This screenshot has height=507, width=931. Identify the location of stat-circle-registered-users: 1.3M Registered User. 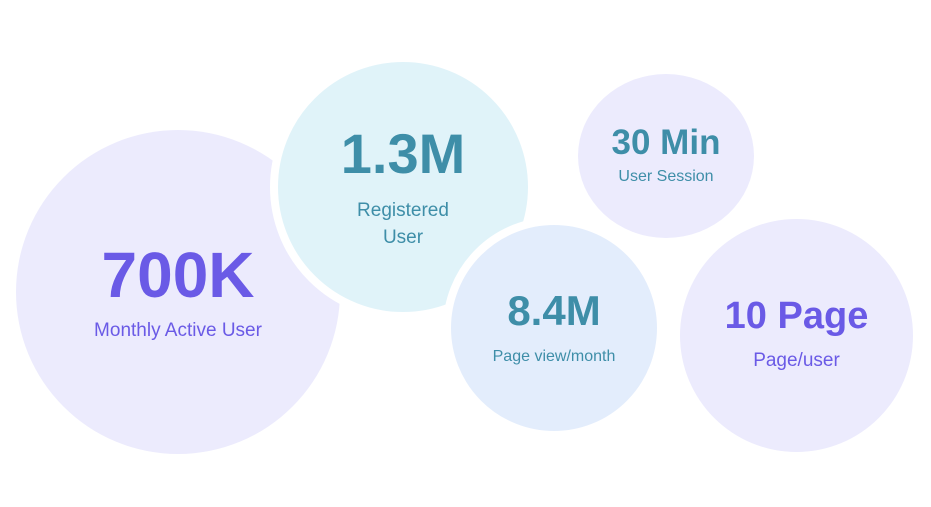
(403, 187).